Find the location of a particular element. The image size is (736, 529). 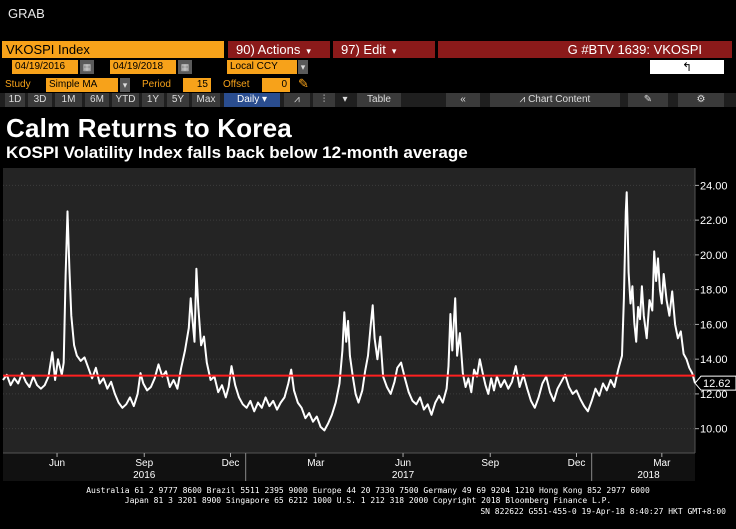

y-tick-label: 22.00 is located at coordinates (714, 221).